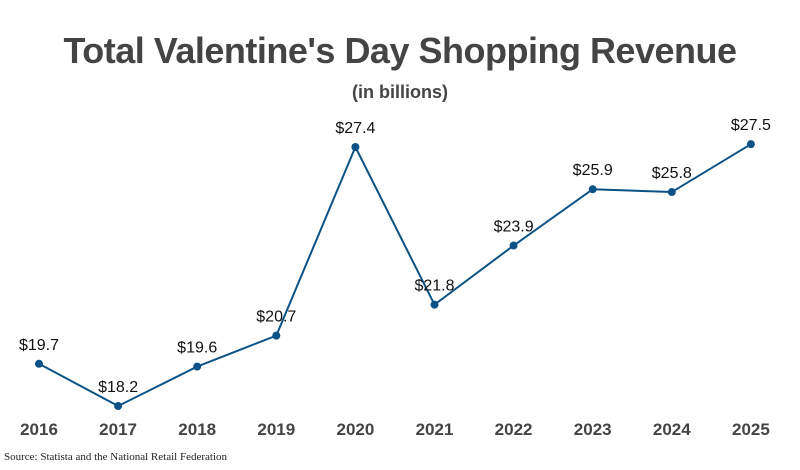 Image resolution: width=800 pixels, height=470 pixels. What do you see at coordinates (435, 429) in the screenshot?
I see `x-axis-tick-label: 2021` at bounding box center [435, 429].